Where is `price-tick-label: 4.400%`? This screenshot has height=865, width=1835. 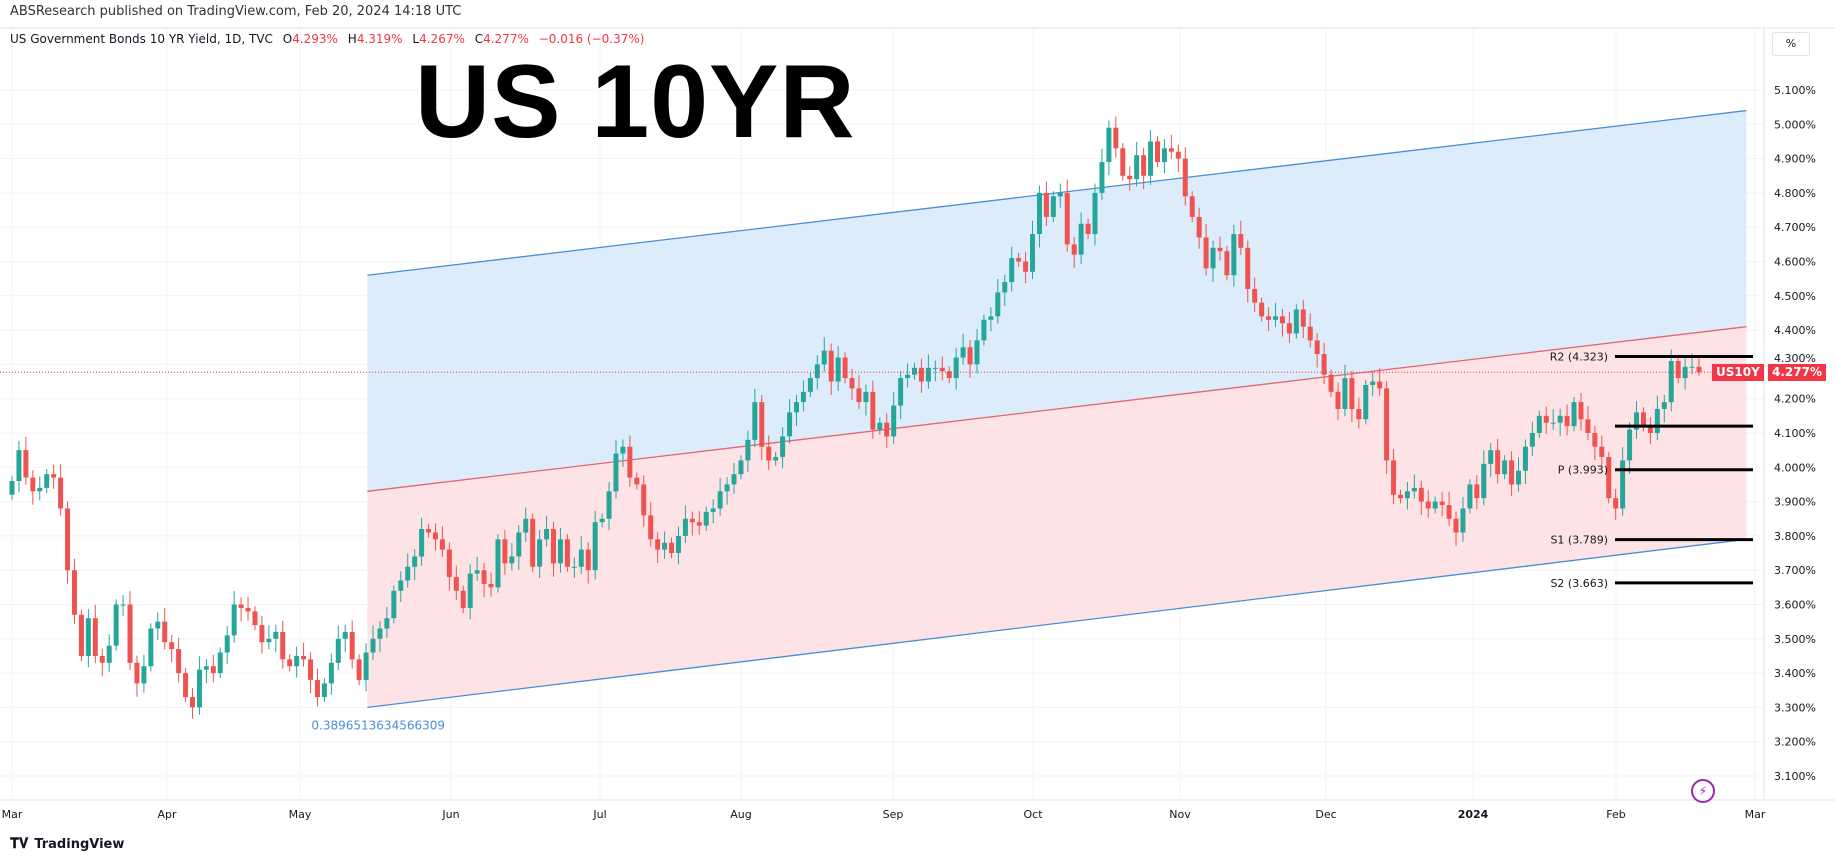 price-tick-label: 4.400% is located at coordinates (1795, 330).